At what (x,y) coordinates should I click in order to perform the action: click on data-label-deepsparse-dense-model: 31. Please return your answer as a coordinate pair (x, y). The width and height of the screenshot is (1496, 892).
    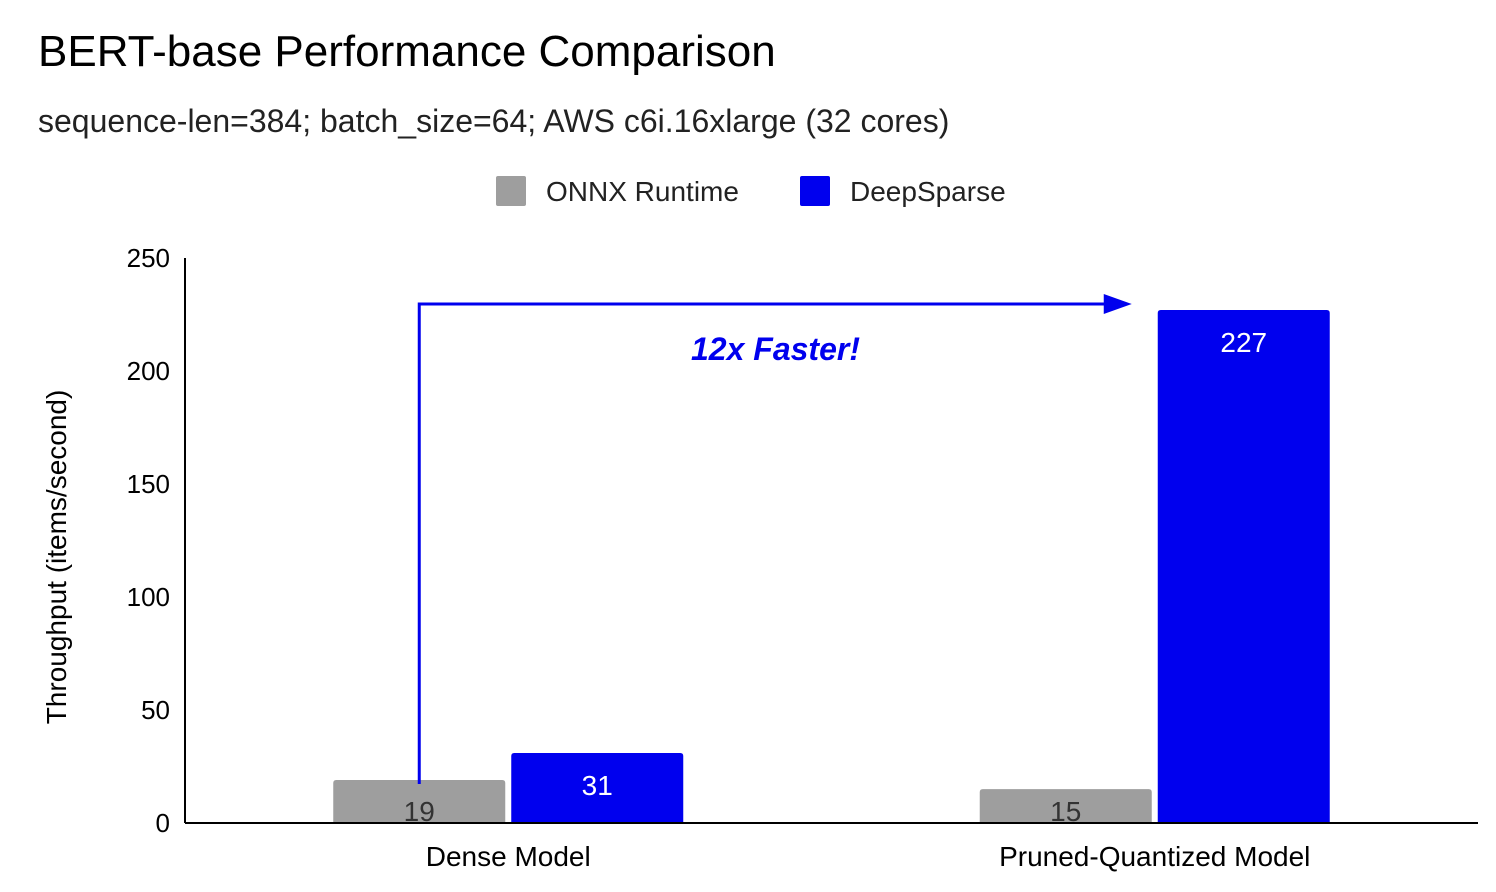
    Looking at the image, I should click on (597, 785).